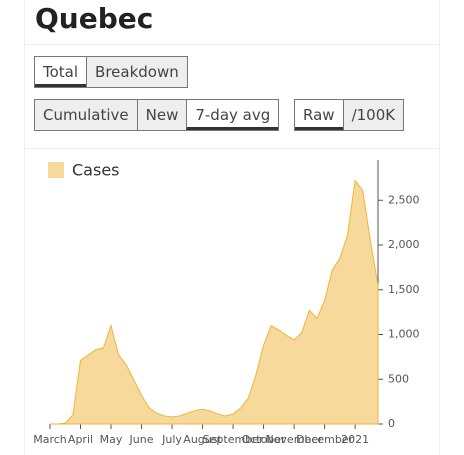  I want to click on toggle-button: Total, so click(61, 72).